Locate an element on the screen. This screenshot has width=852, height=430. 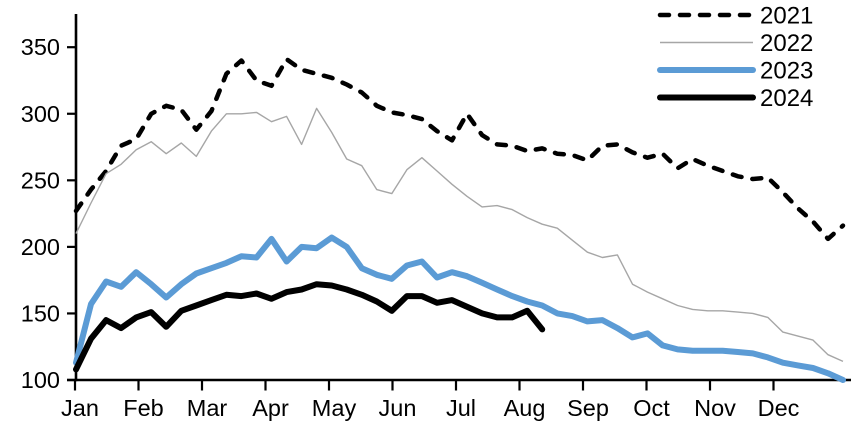
x-tick-label-apr: Apr is located at coordinates (270, 408).